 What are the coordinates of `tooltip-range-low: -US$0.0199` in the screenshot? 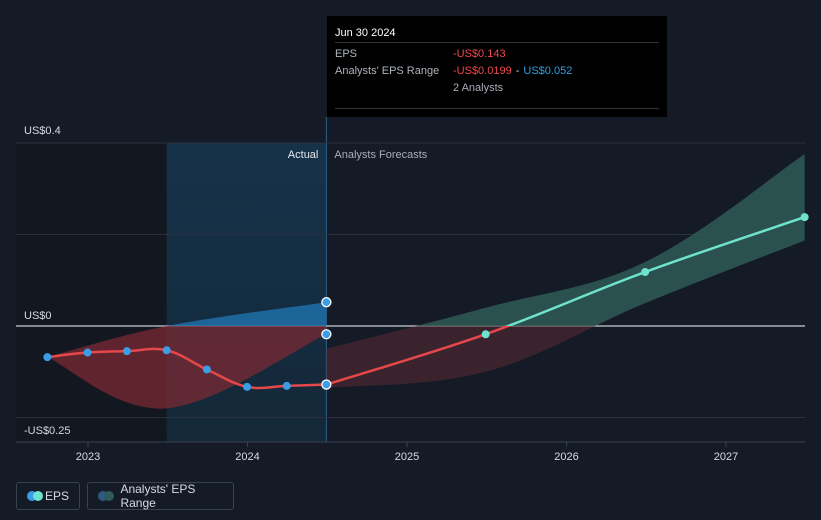 It's located at (482, 70).